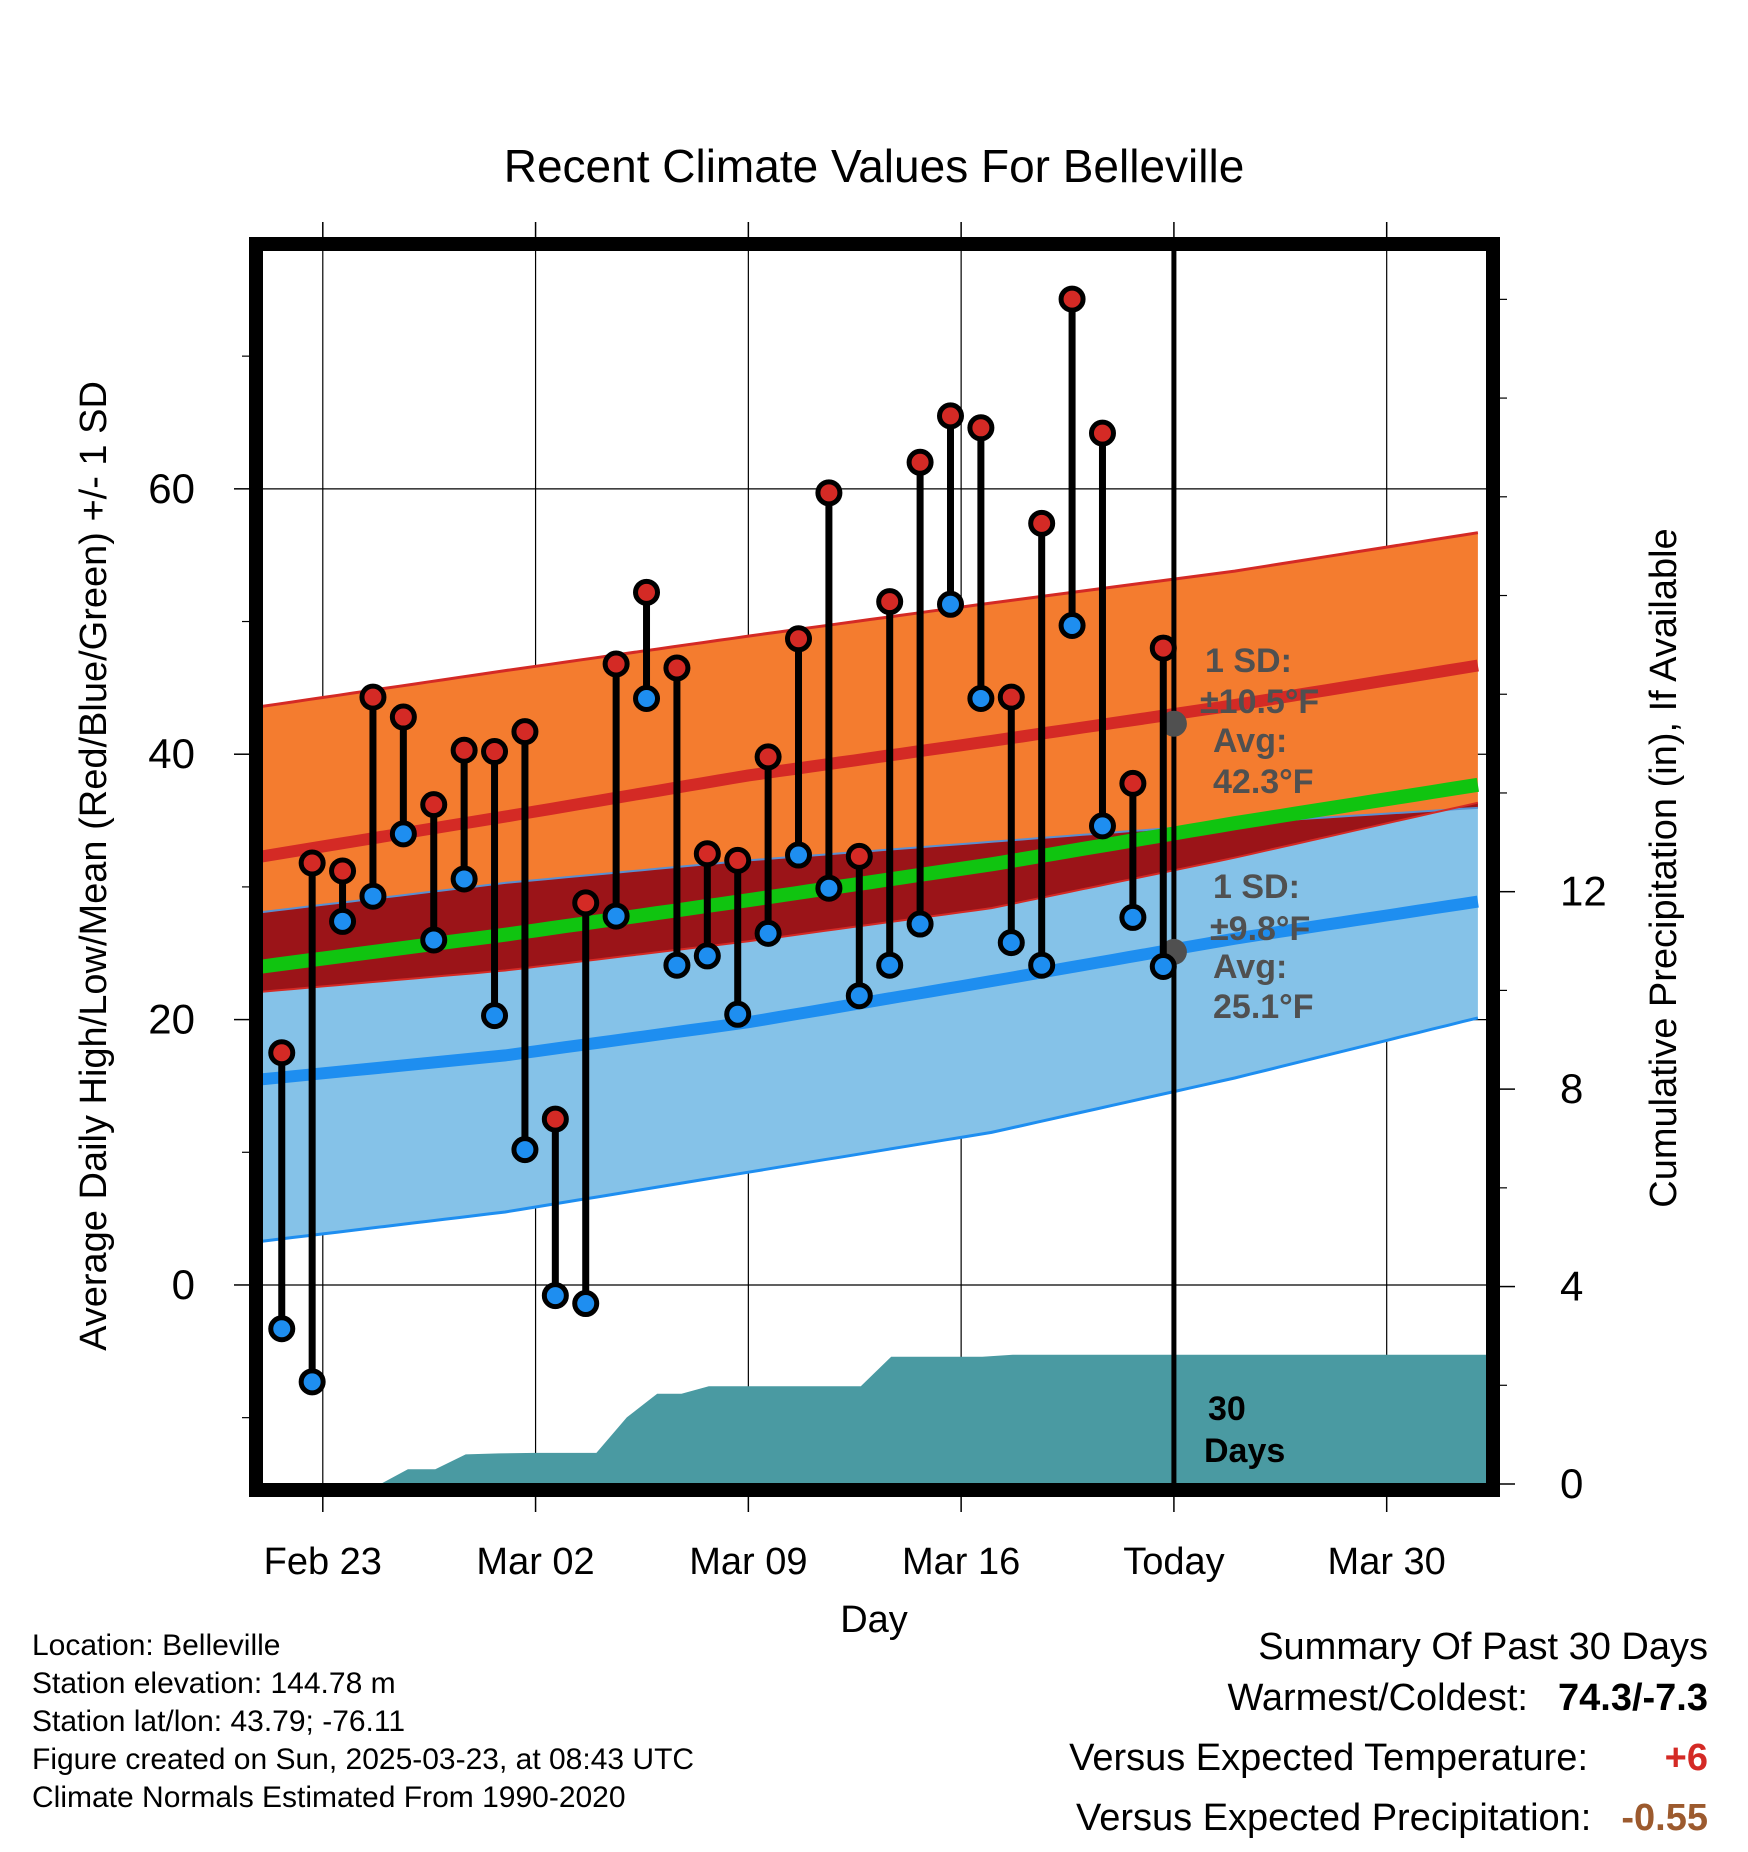  What do you see at coordinates (1571, 1483) in the screenshot?
I see `y-tick-label-right: 0` at bounding box center [1571, 1483].